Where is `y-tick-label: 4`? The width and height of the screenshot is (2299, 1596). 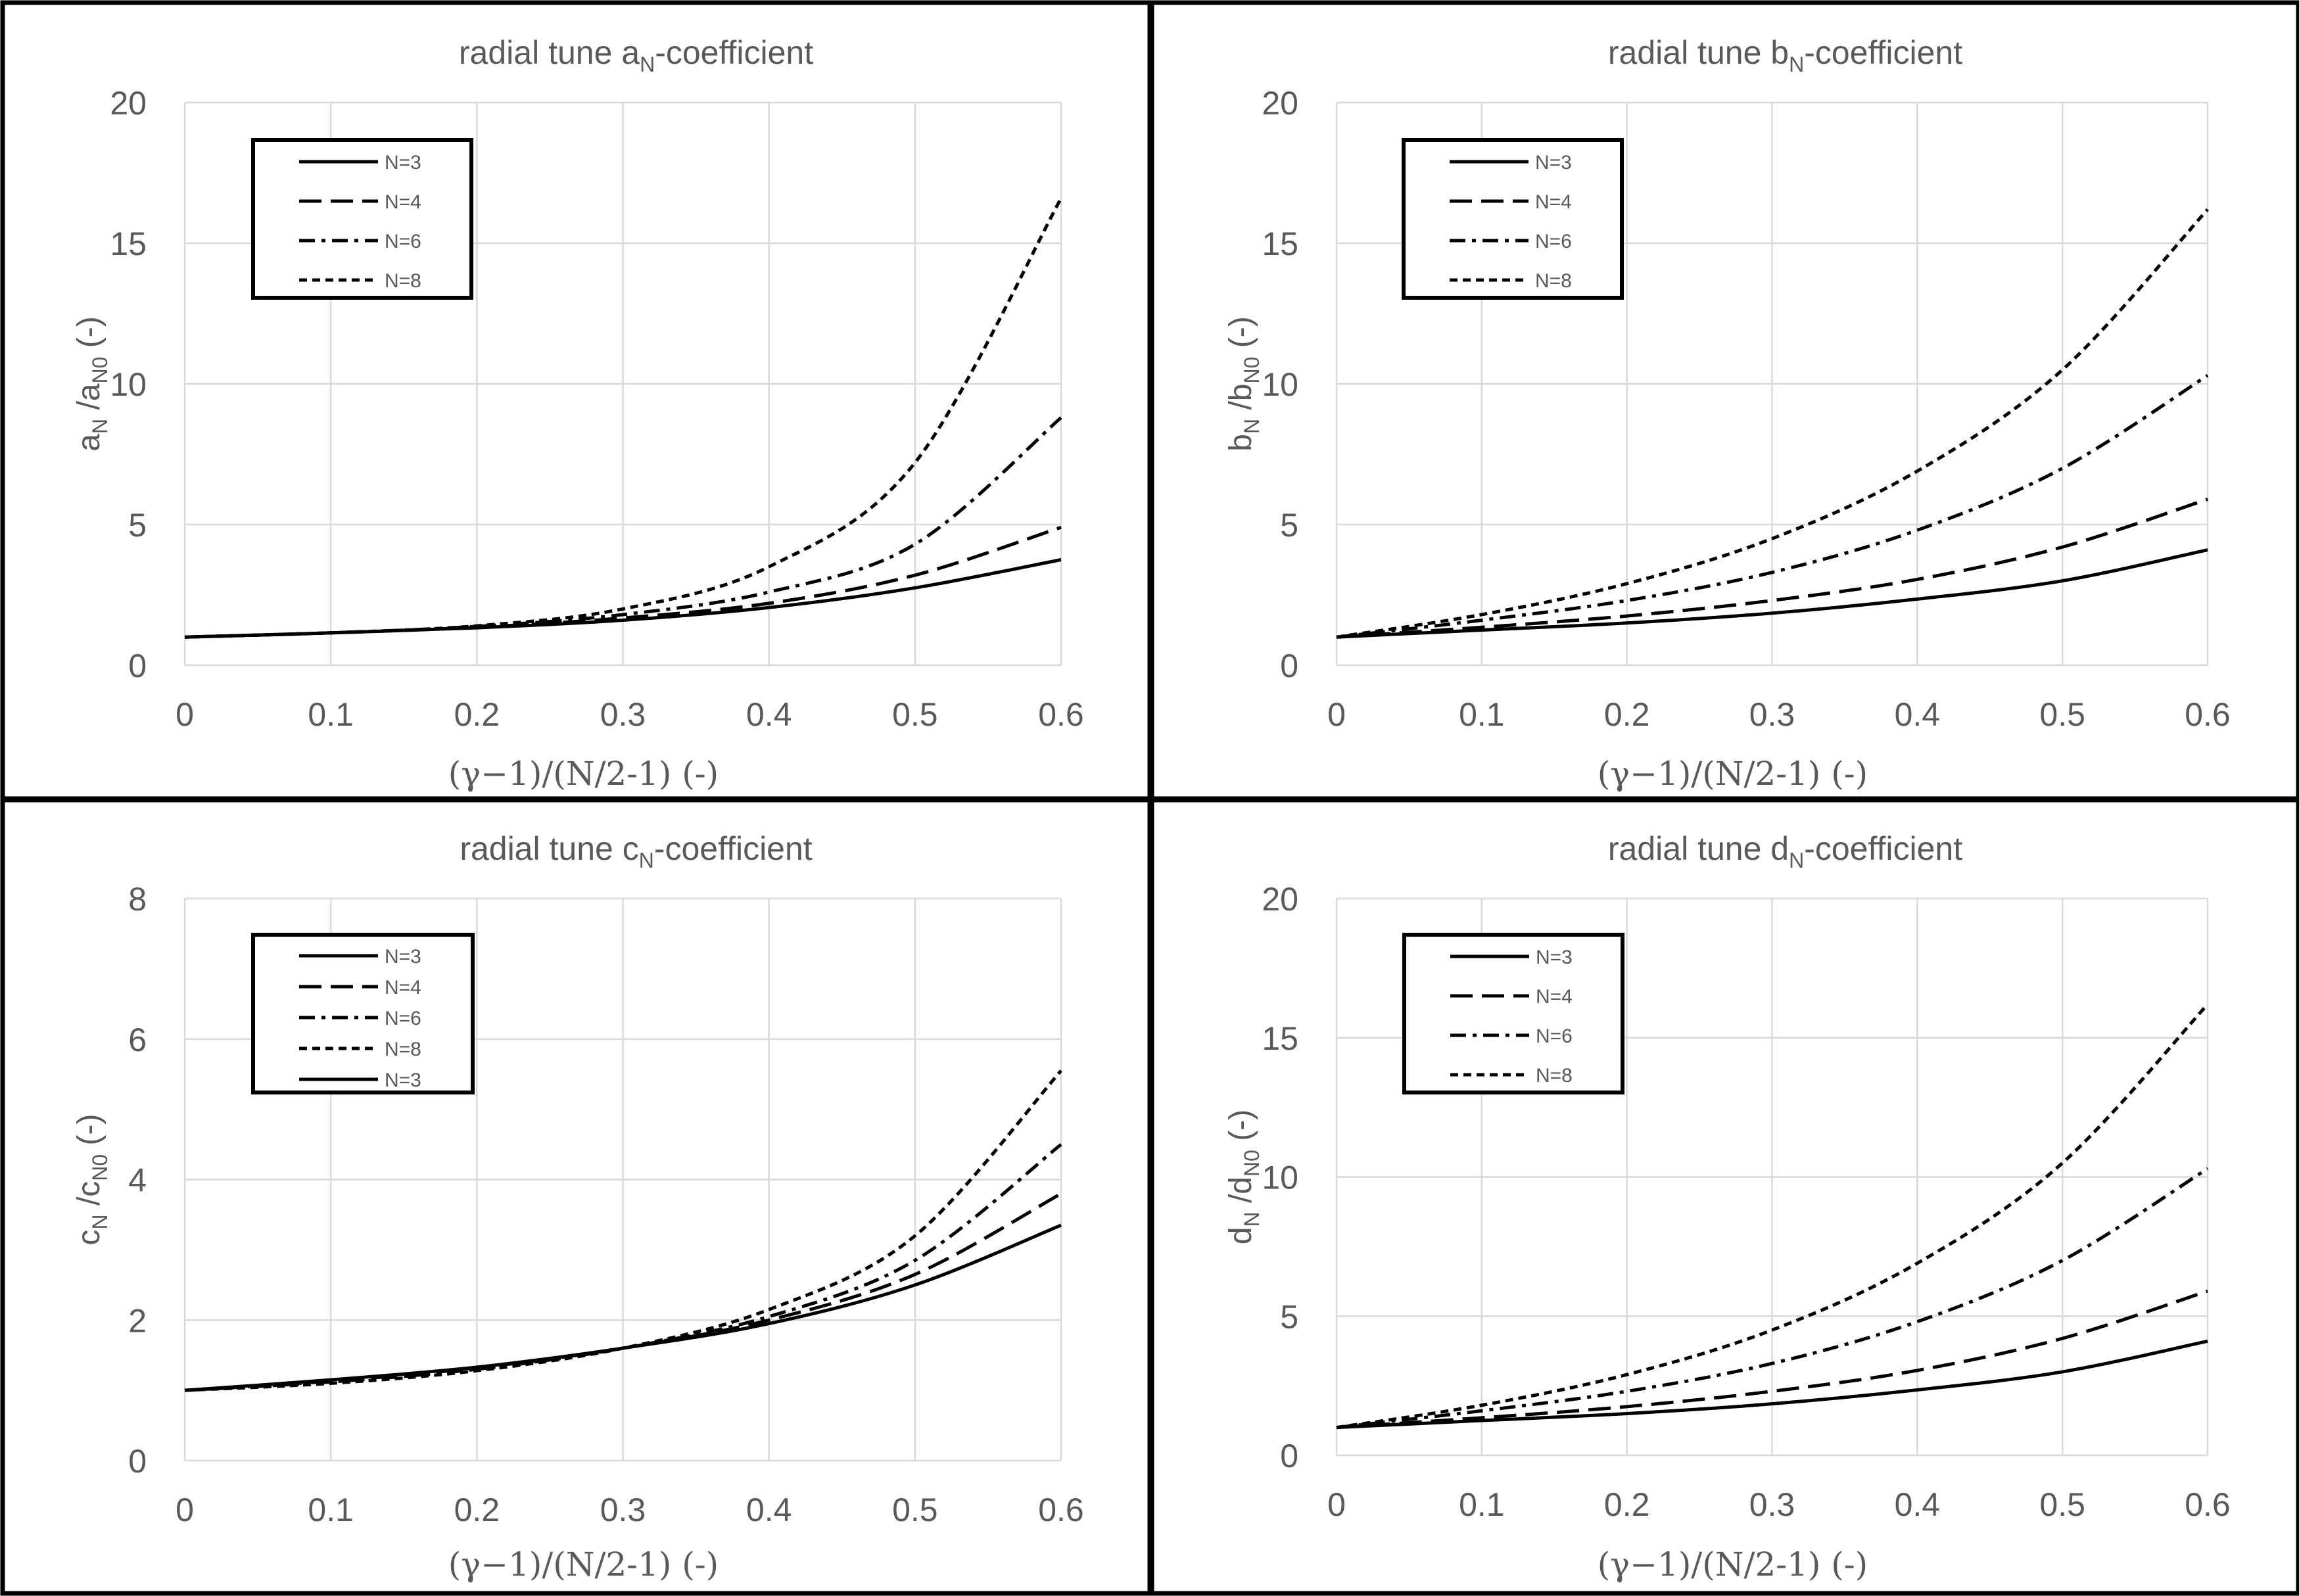
y-tick-label: 4 is located at coordinates (137, 1180).